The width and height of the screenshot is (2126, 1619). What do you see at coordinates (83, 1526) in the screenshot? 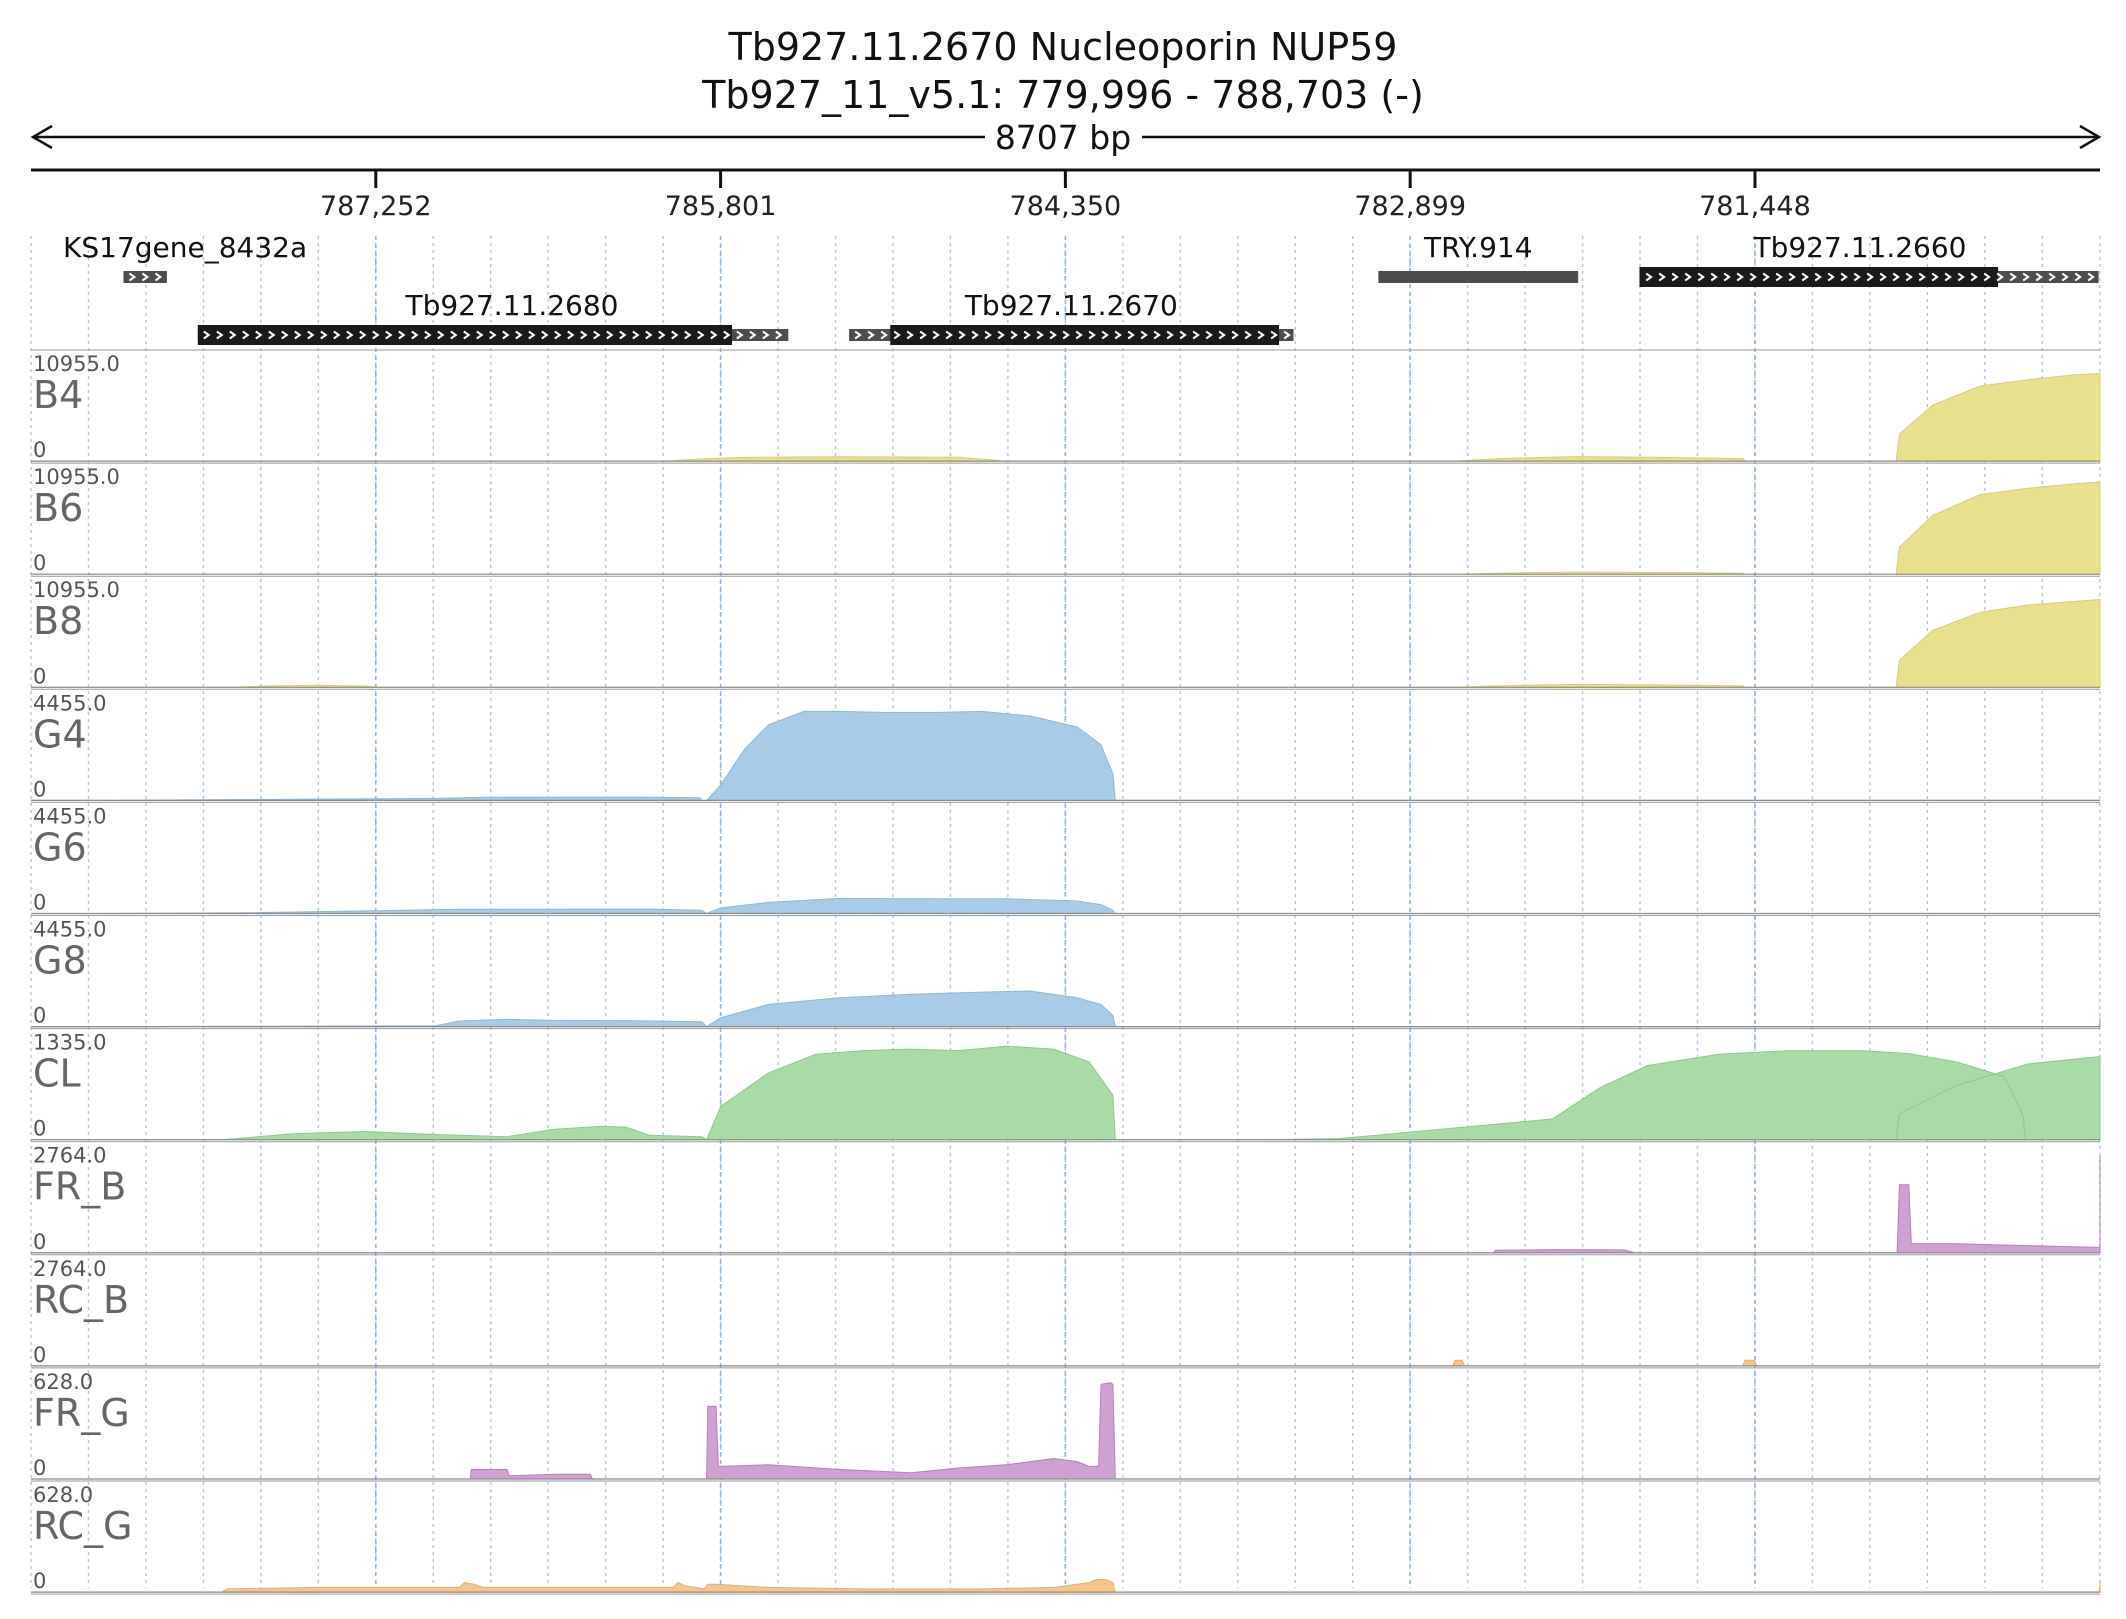
I see `track-name: RC_G` at bounding box center [83, 1526].